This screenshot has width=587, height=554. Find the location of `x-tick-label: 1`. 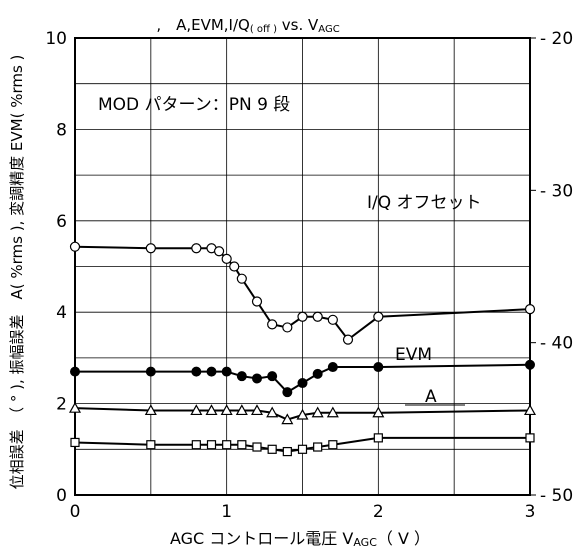

x-tick-label: 1 is located at coordinates (226, 512).